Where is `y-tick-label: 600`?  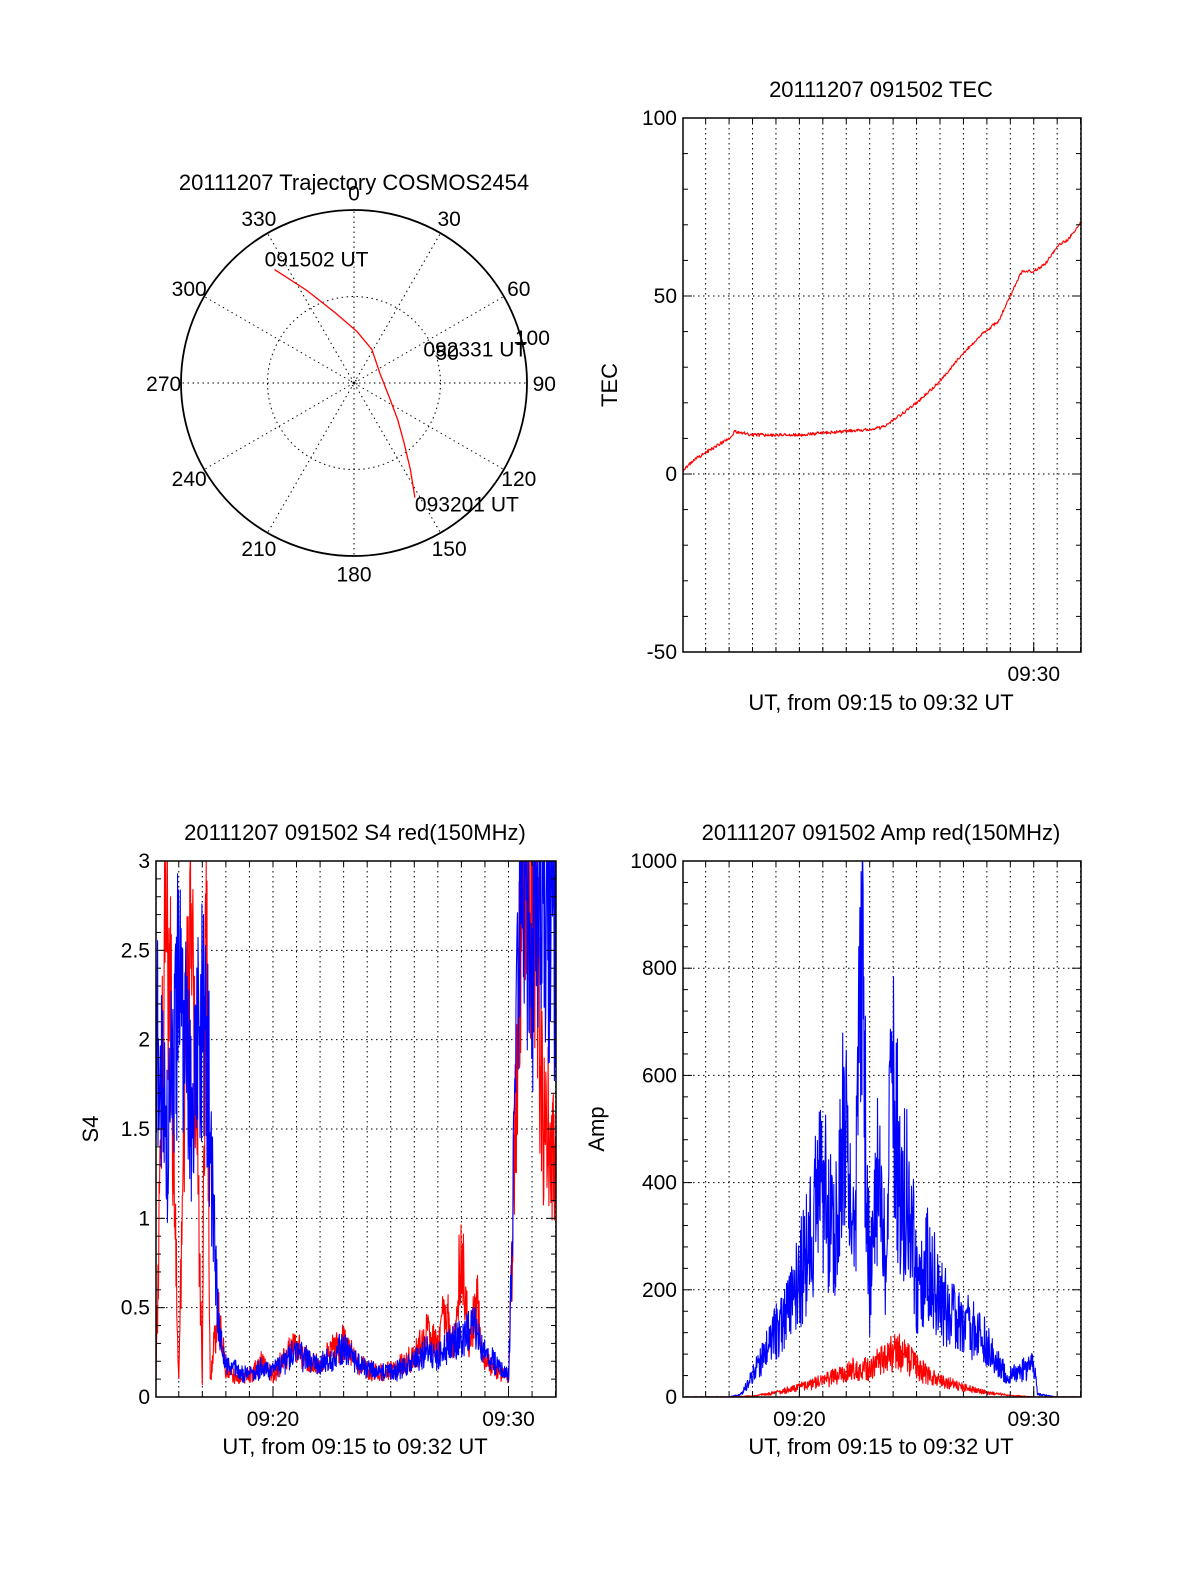
y-tick-label: 600 is located at coordinates (659, 1075).